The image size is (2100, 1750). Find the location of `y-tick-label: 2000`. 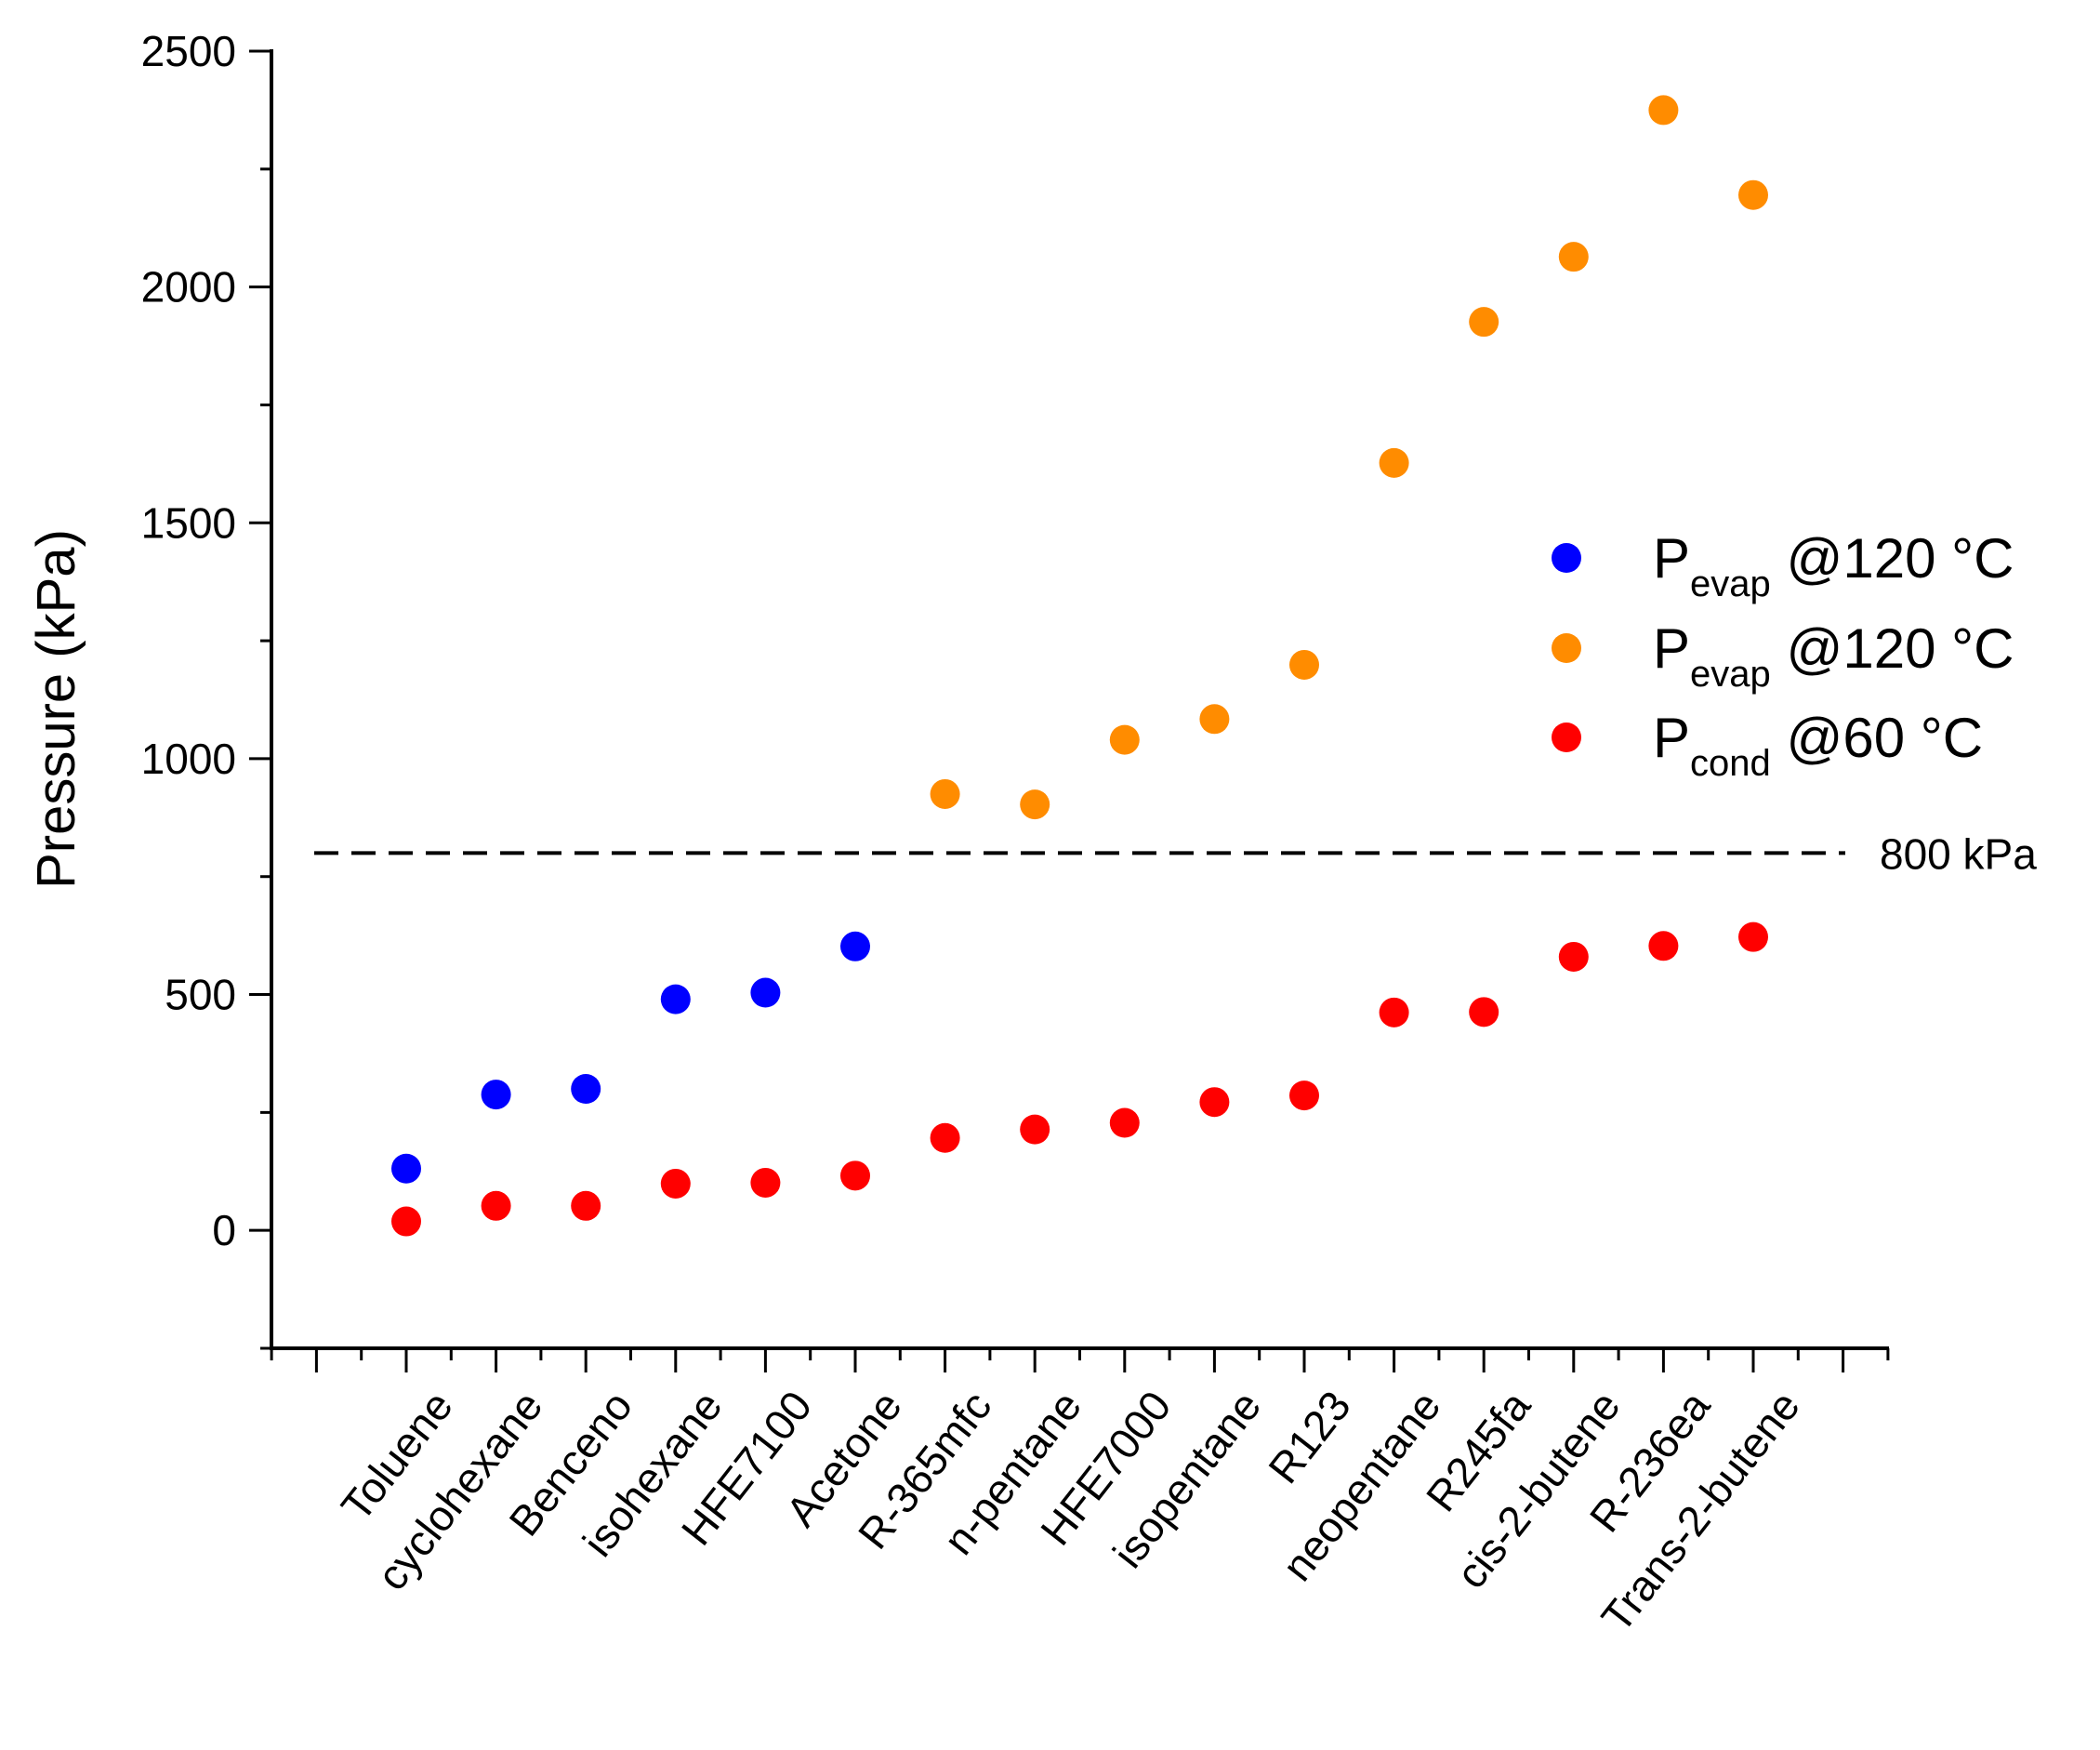

y-tick-label: 2000 is located at coordinates (188, 287).